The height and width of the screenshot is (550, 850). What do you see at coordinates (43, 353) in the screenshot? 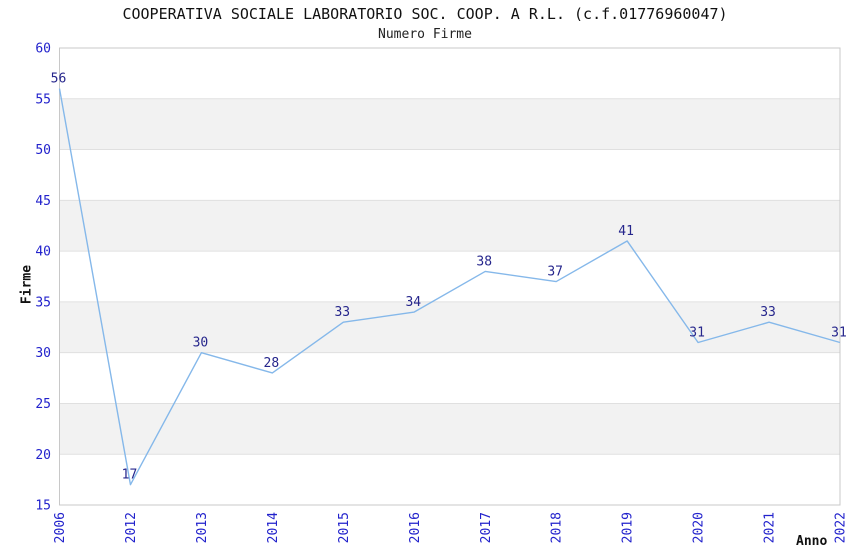
I see `y-tick-label: 30` at bounding box center [43, 353].